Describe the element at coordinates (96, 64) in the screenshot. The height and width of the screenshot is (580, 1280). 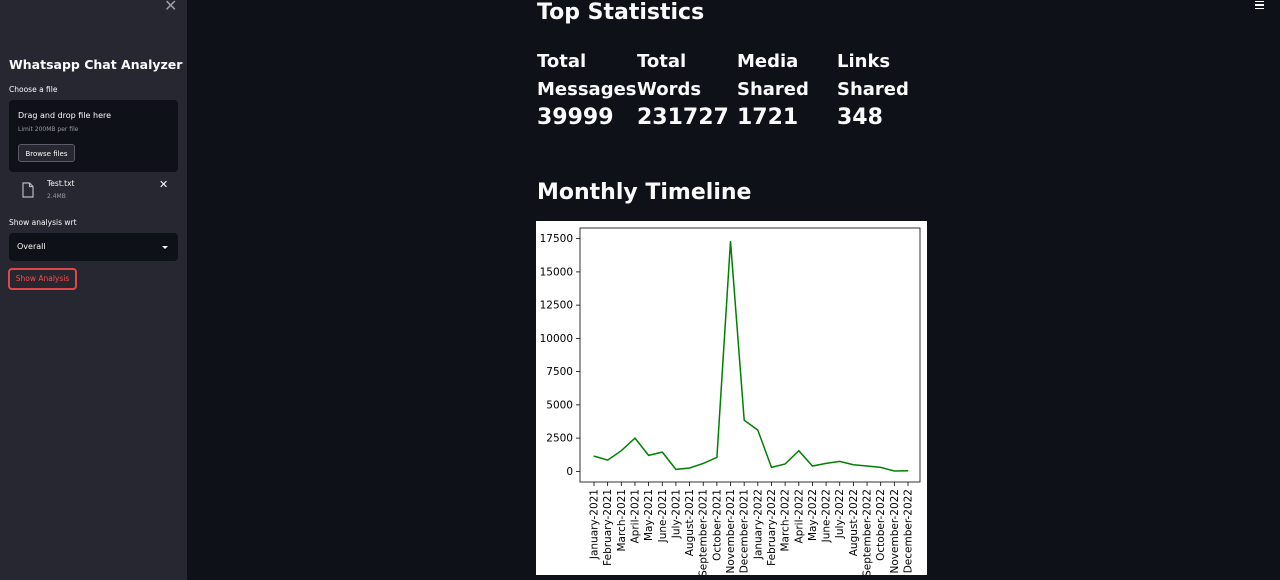
I see `app-title: Whatsapp Chat Analyzer` at that location.